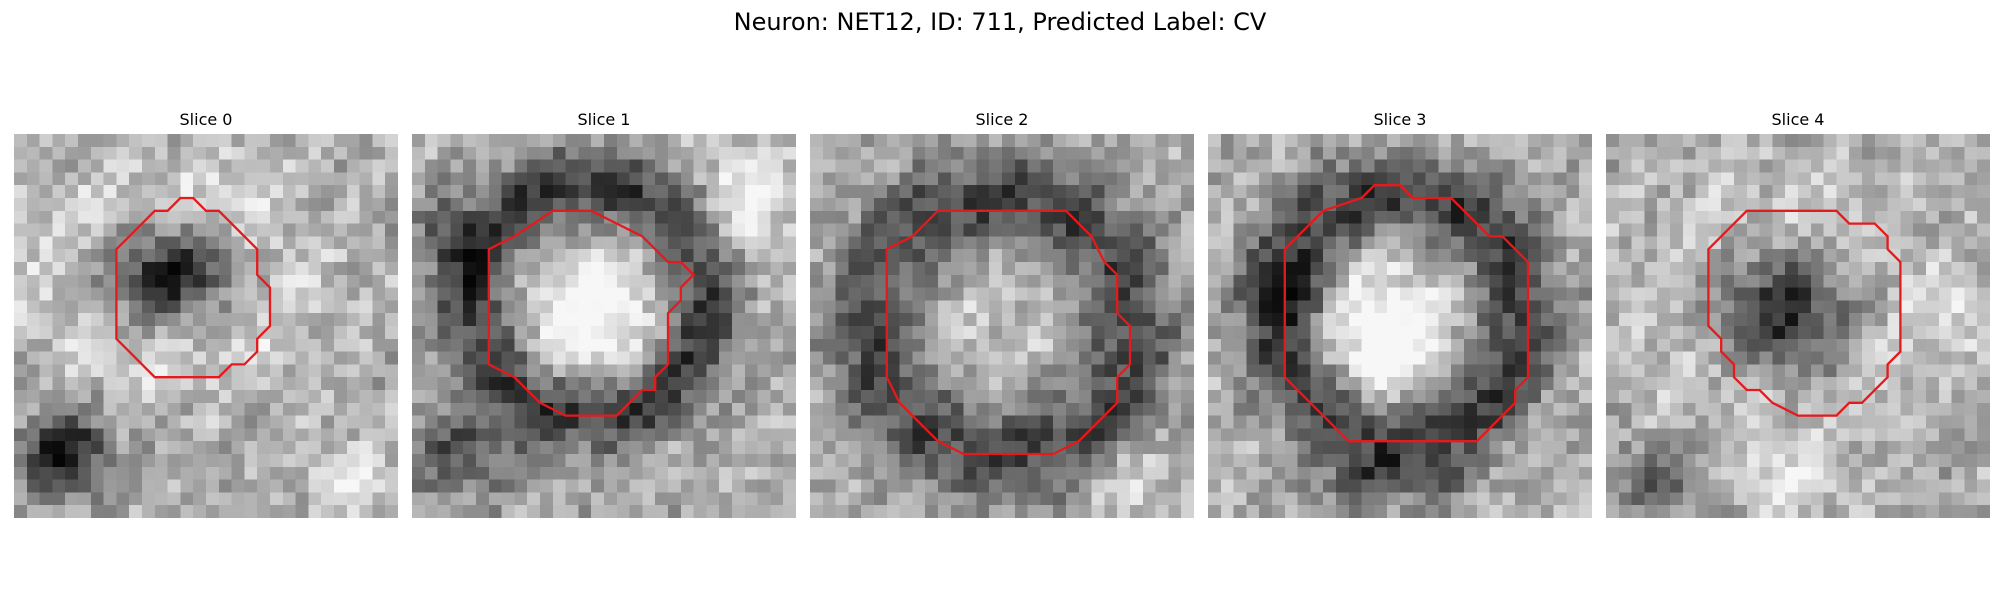  I want to click on slice-title-3: Slice 3, so click(1400, 119).